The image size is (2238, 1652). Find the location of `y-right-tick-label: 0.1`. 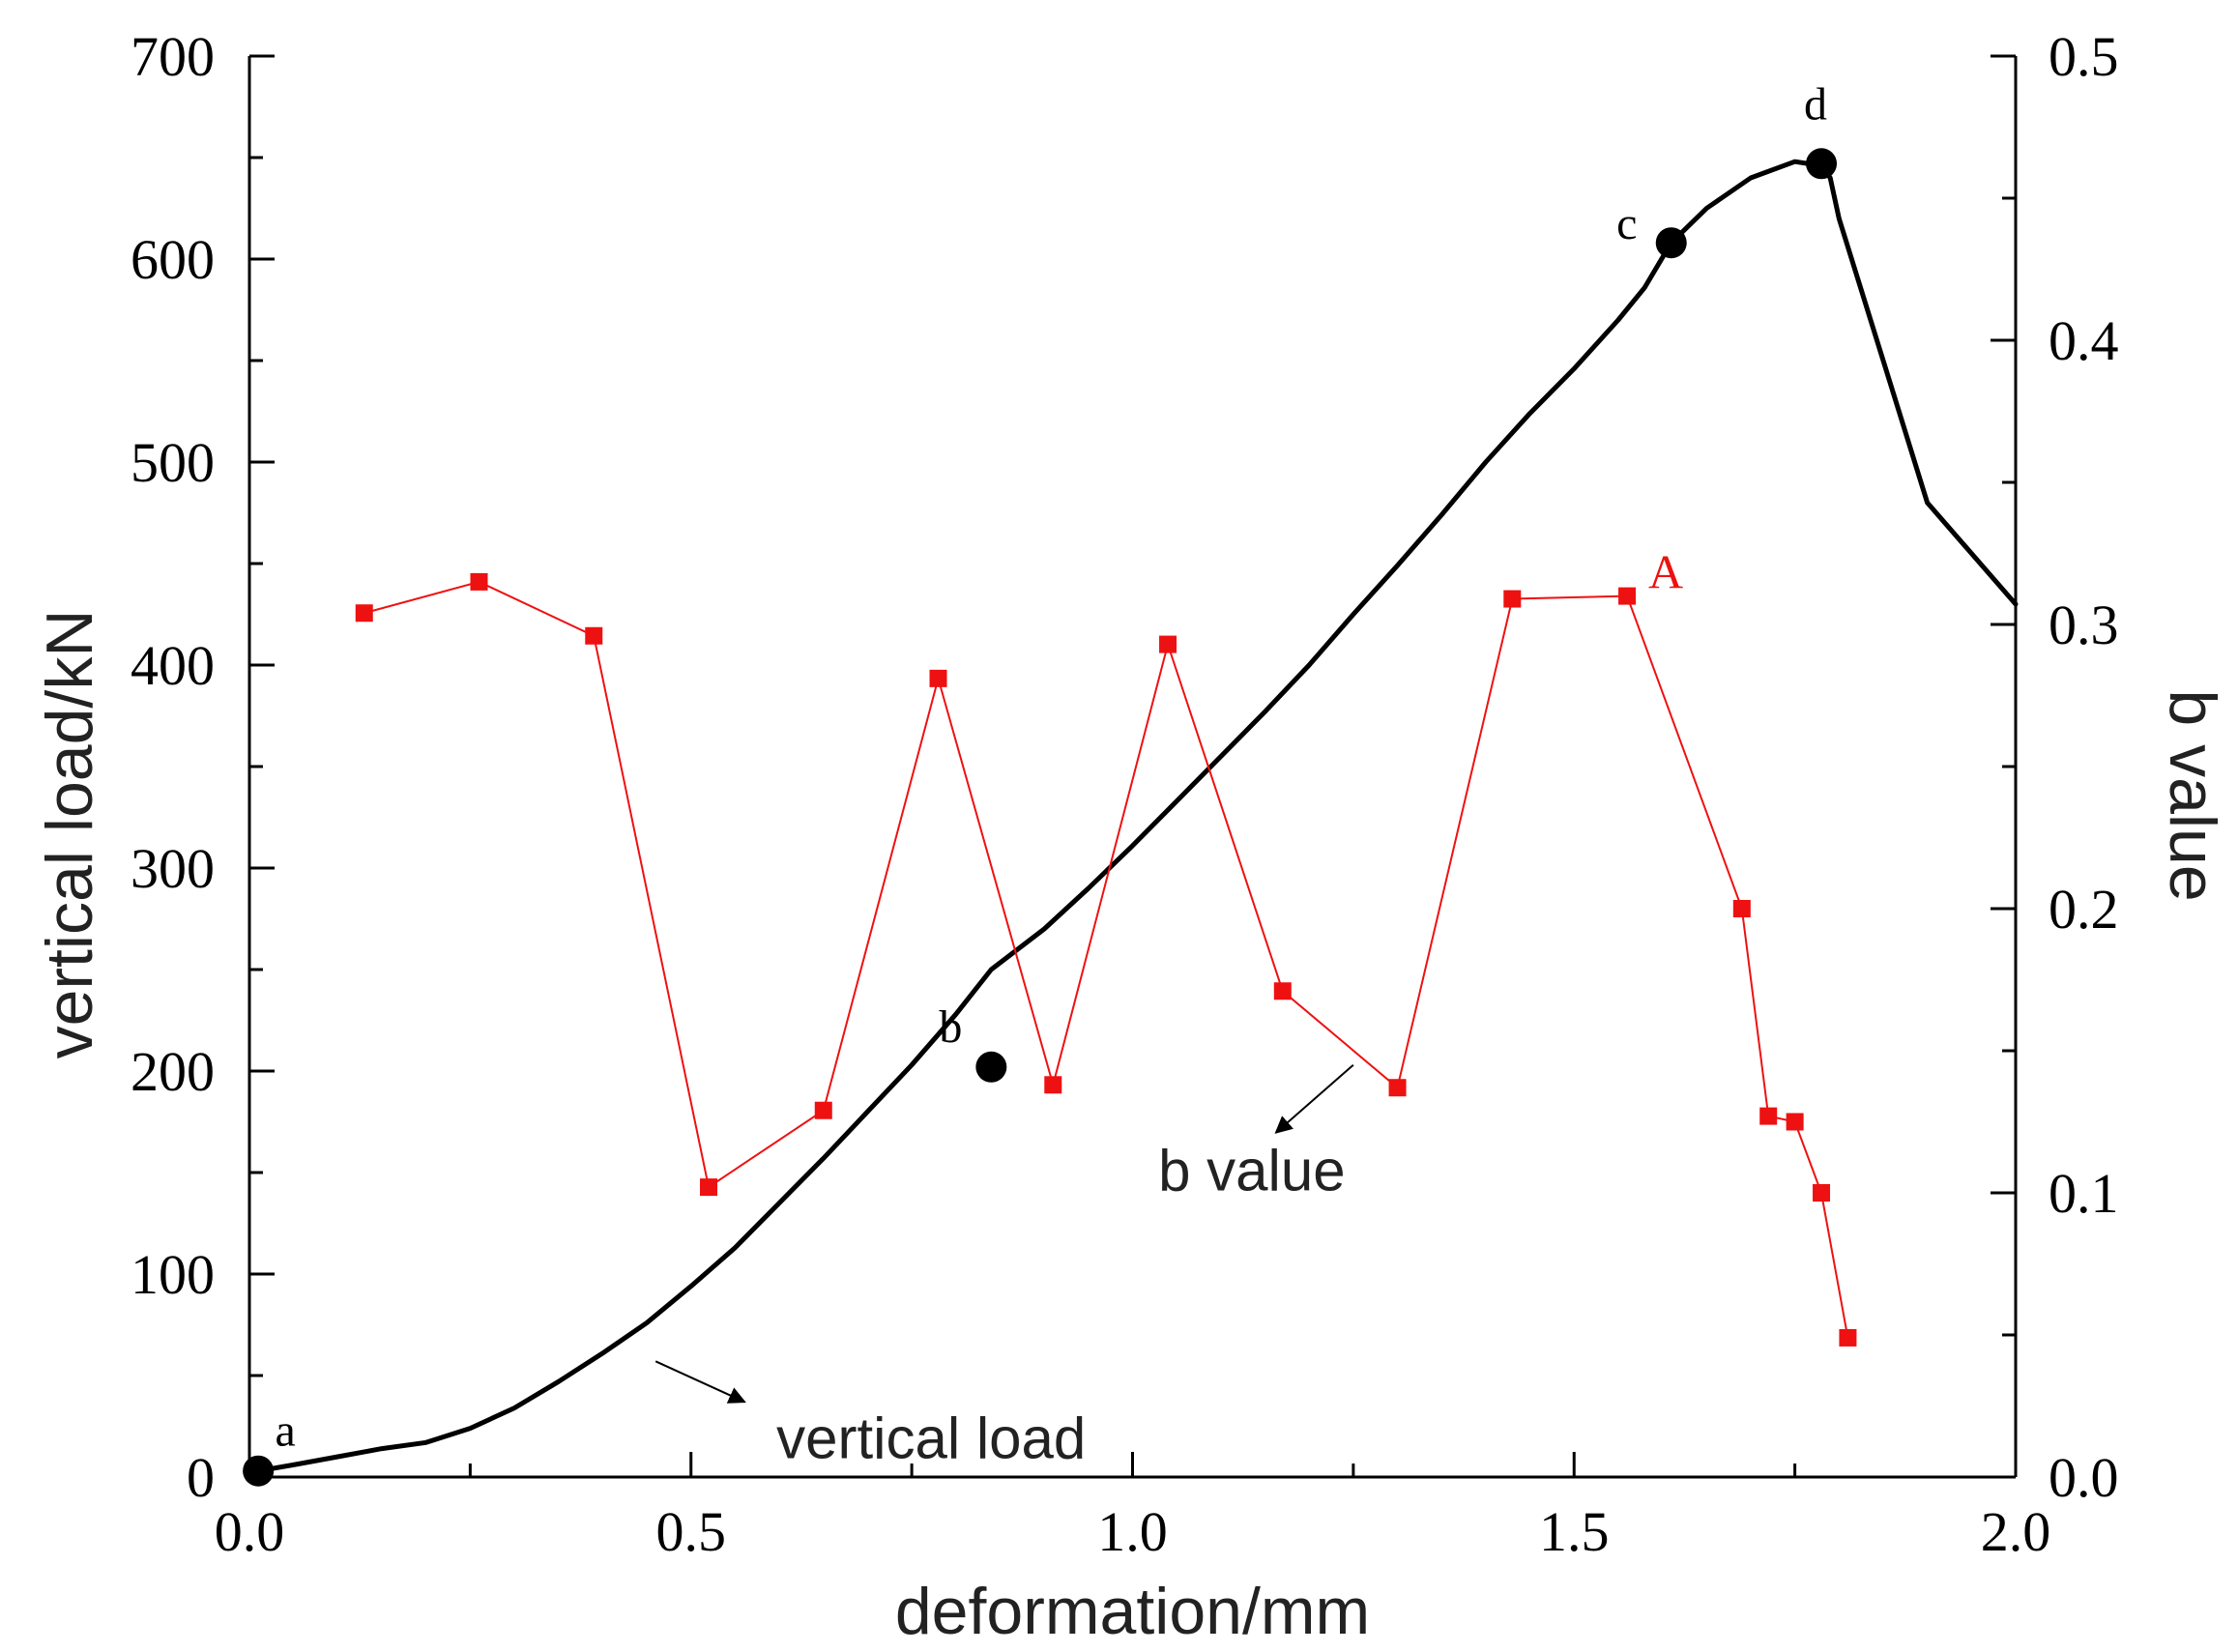

y-right-tick-label: 0.1 is located at coordinates (2084, 1193).